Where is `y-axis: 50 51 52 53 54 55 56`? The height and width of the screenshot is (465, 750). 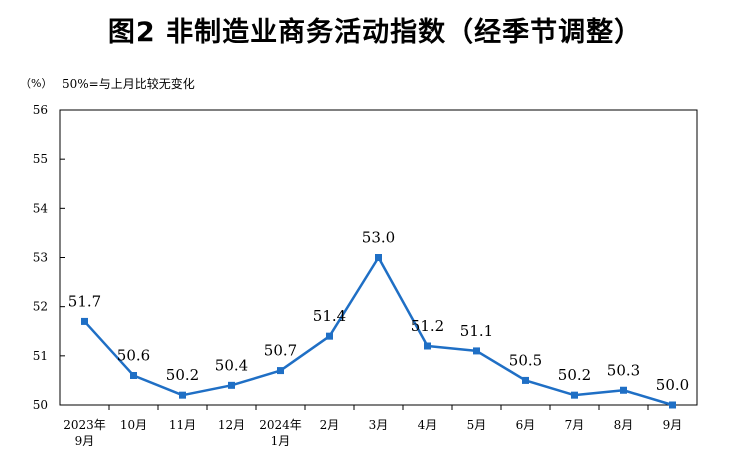 y-axis: 50 51 52 53 54 55 56 is located at coordinates (49, 257).